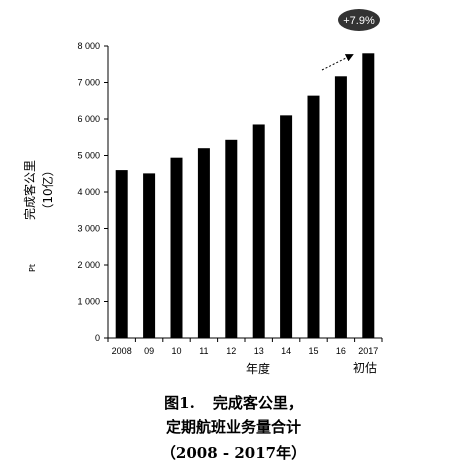 The image size is (467, 476). What do you see at coordinates (88, 265) in the screenshot?
I see `y-tick-label: 2 000` at bounding box center [88, 265].